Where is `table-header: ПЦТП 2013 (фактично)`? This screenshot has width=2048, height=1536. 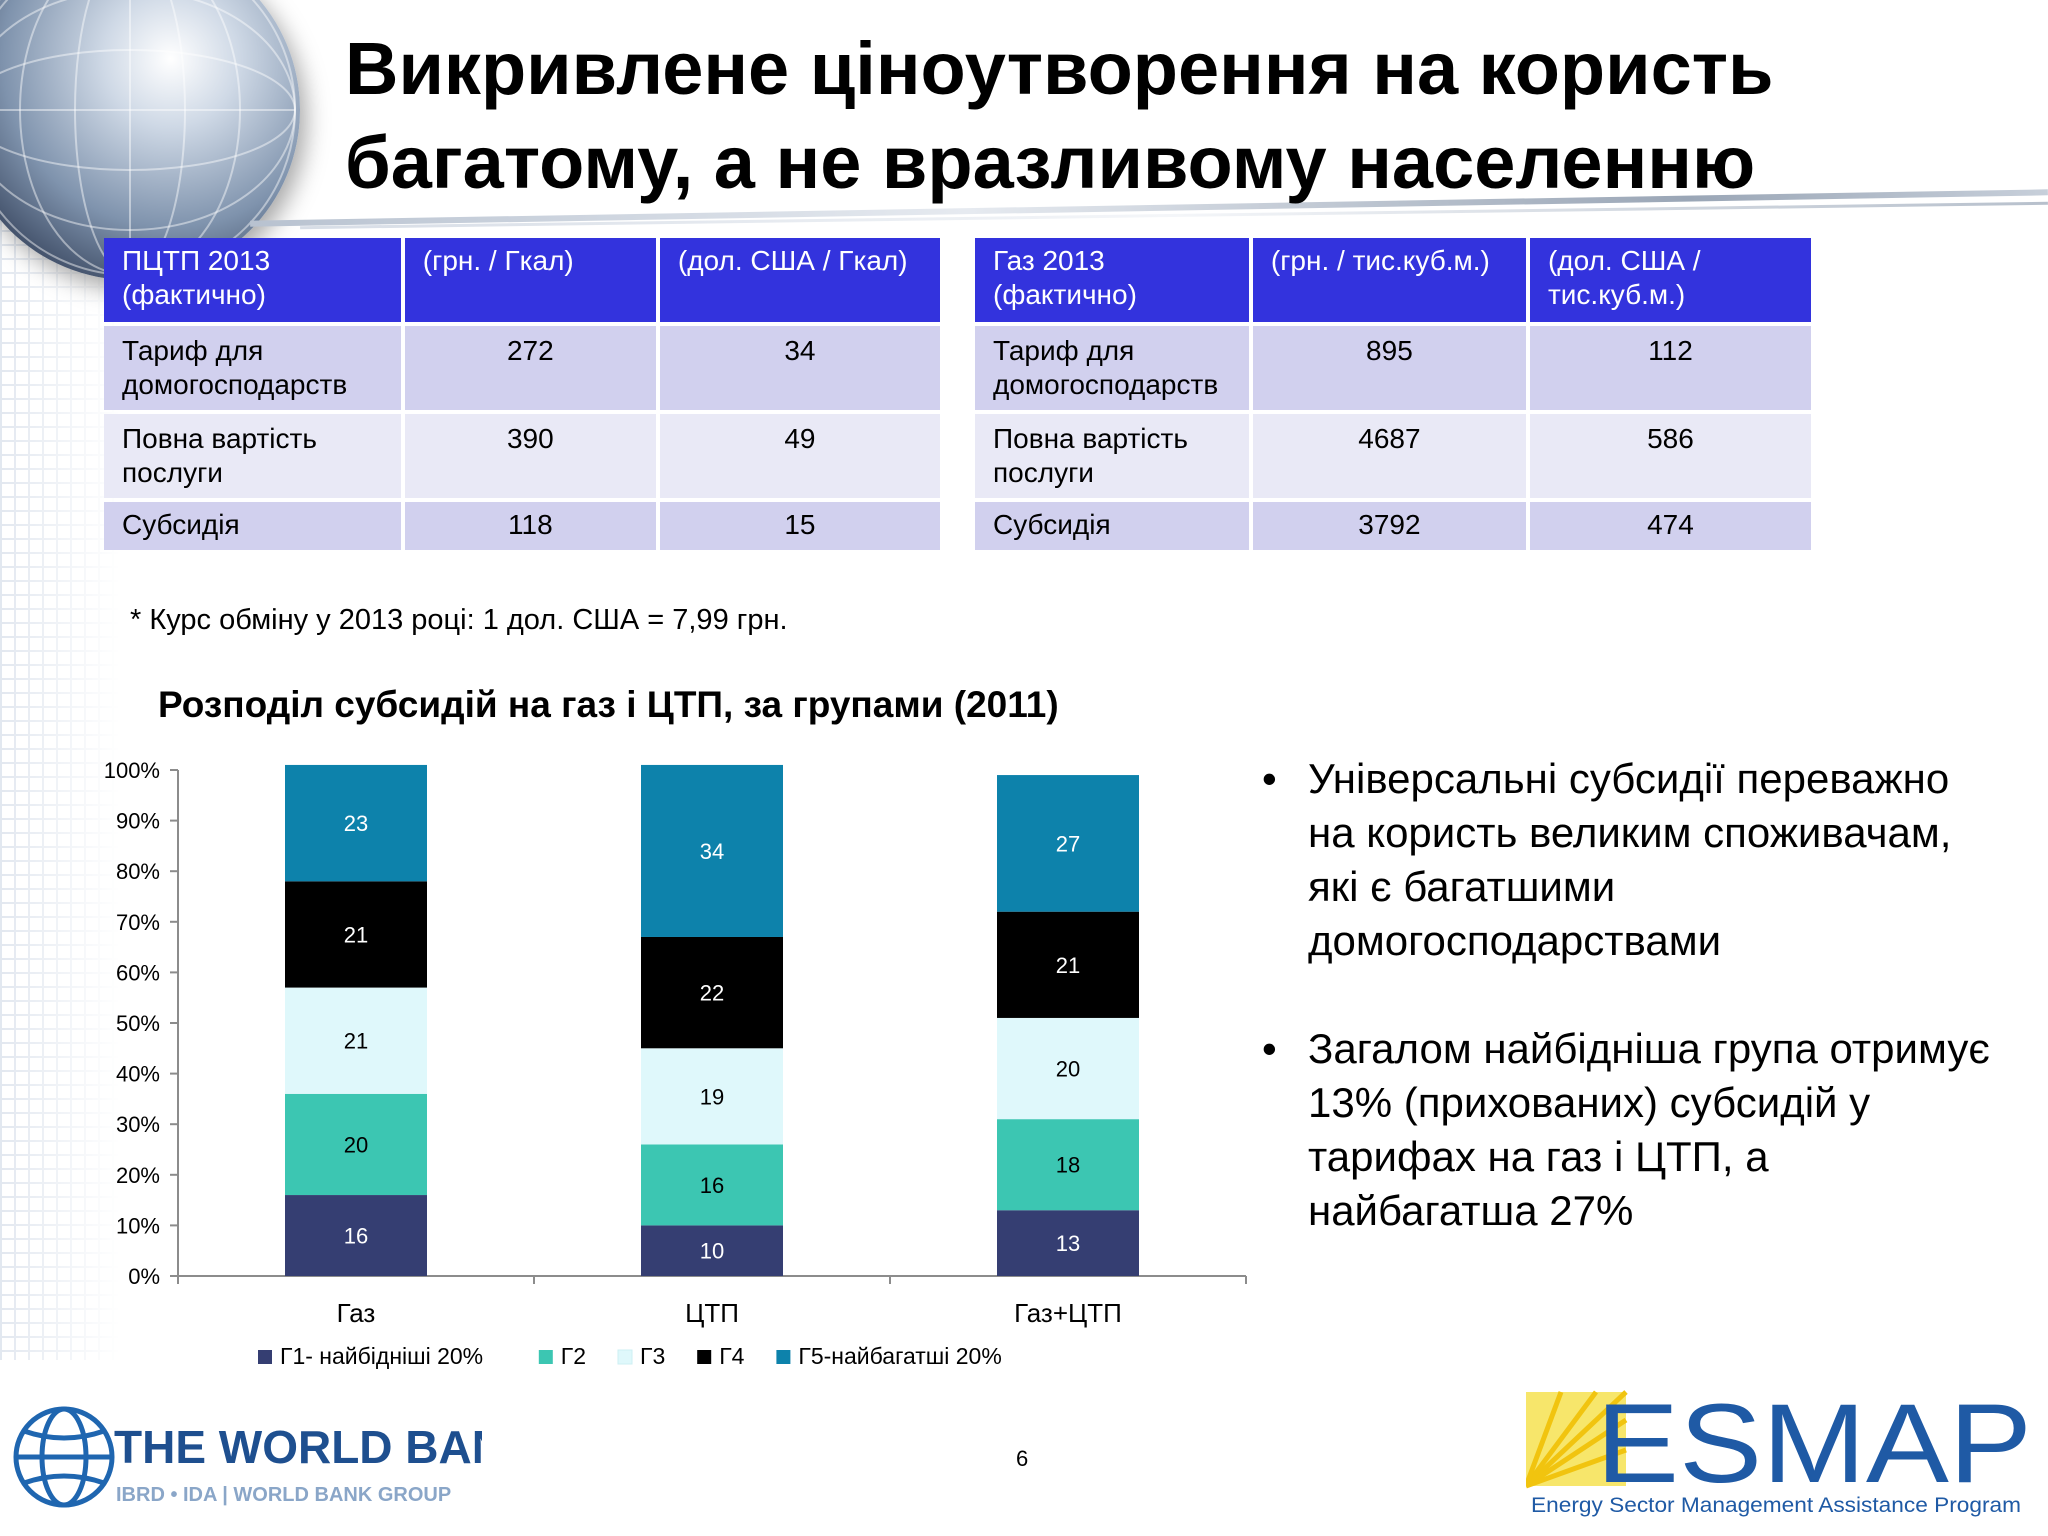 table-header: ПЦТП 2013 (фактично) is located at coordinates (252, 280).